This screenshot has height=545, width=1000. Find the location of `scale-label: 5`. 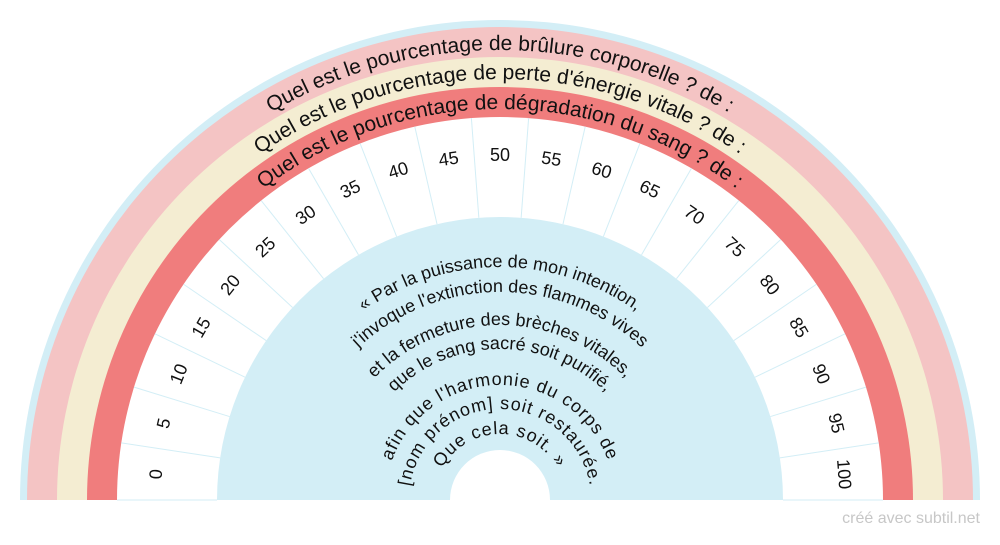

scale-label: 5 is located at coordinates (164, 423).